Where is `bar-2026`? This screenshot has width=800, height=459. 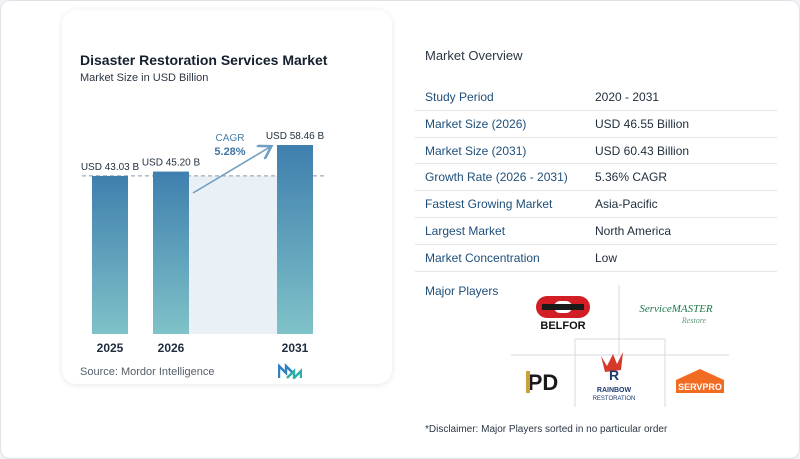 bar-2026 is located at coordinates (171, 252).